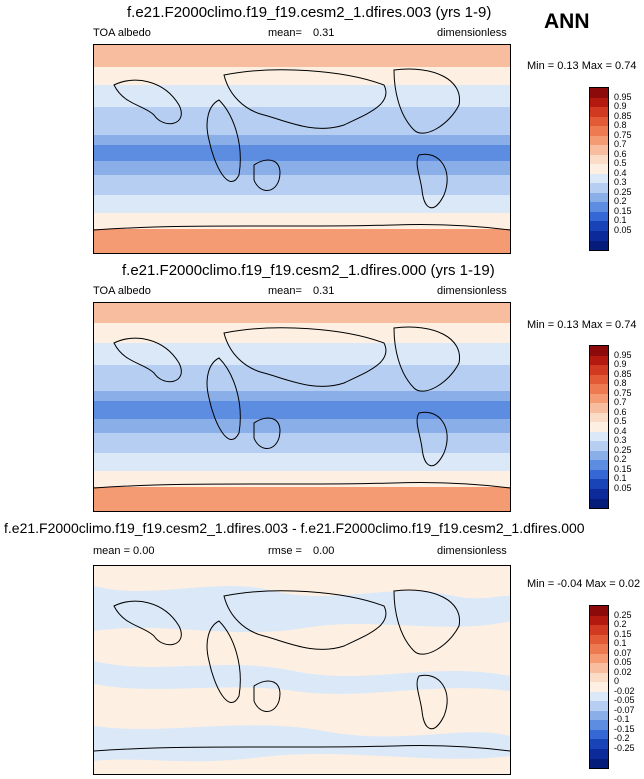 This screenshot has width=644, height=779. Describe the element at coordinates (622, 719) in the screenshot. I see `panel3-tick-label: -0.1` at that location.